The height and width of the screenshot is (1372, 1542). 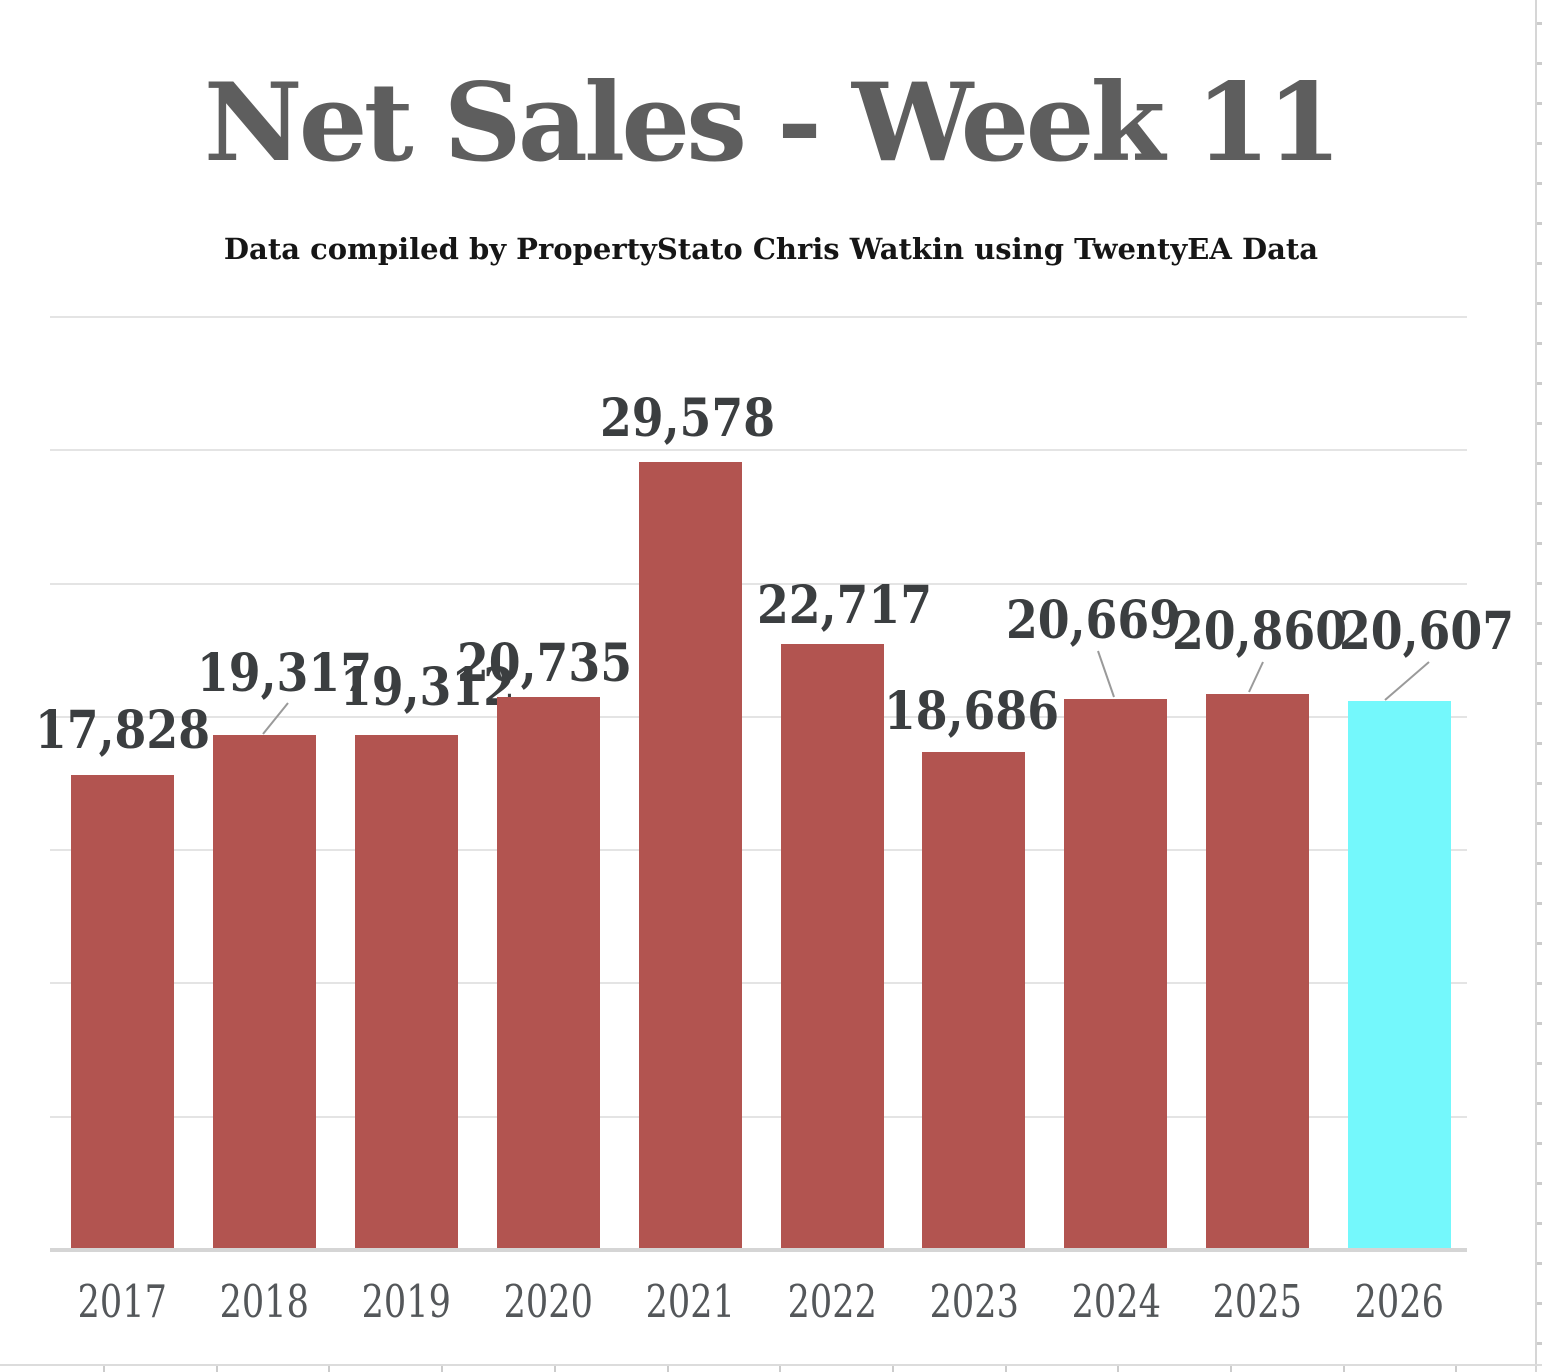 I want to click on bar-value-label-text-2025: 20,860, so click(x=1259, y=631).